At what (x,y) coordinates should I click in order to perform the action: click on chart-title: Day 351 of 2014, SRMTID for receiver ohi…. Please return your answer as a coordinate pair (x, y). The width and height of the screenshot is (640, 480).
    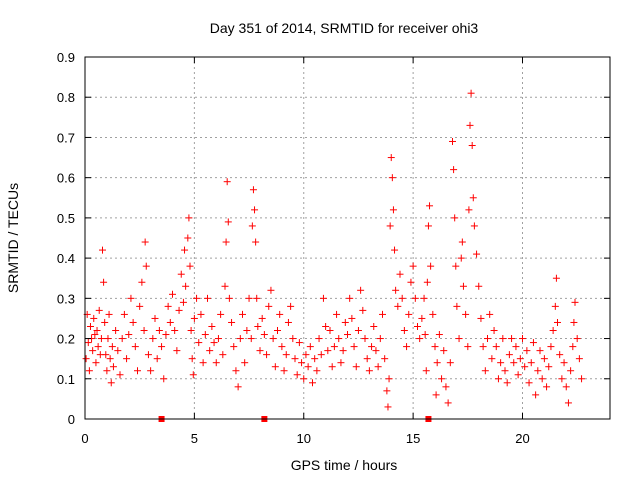
    Looking at the image, I should click on (344, 28).